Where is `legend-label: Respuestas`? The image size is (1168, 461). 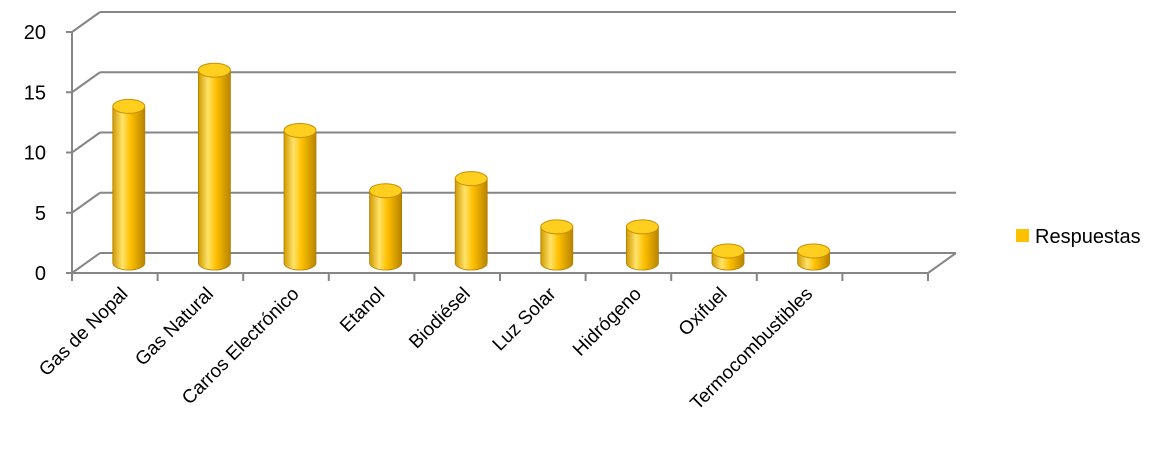 legend-label: Respuestas is located at coordinates (1088, 237).